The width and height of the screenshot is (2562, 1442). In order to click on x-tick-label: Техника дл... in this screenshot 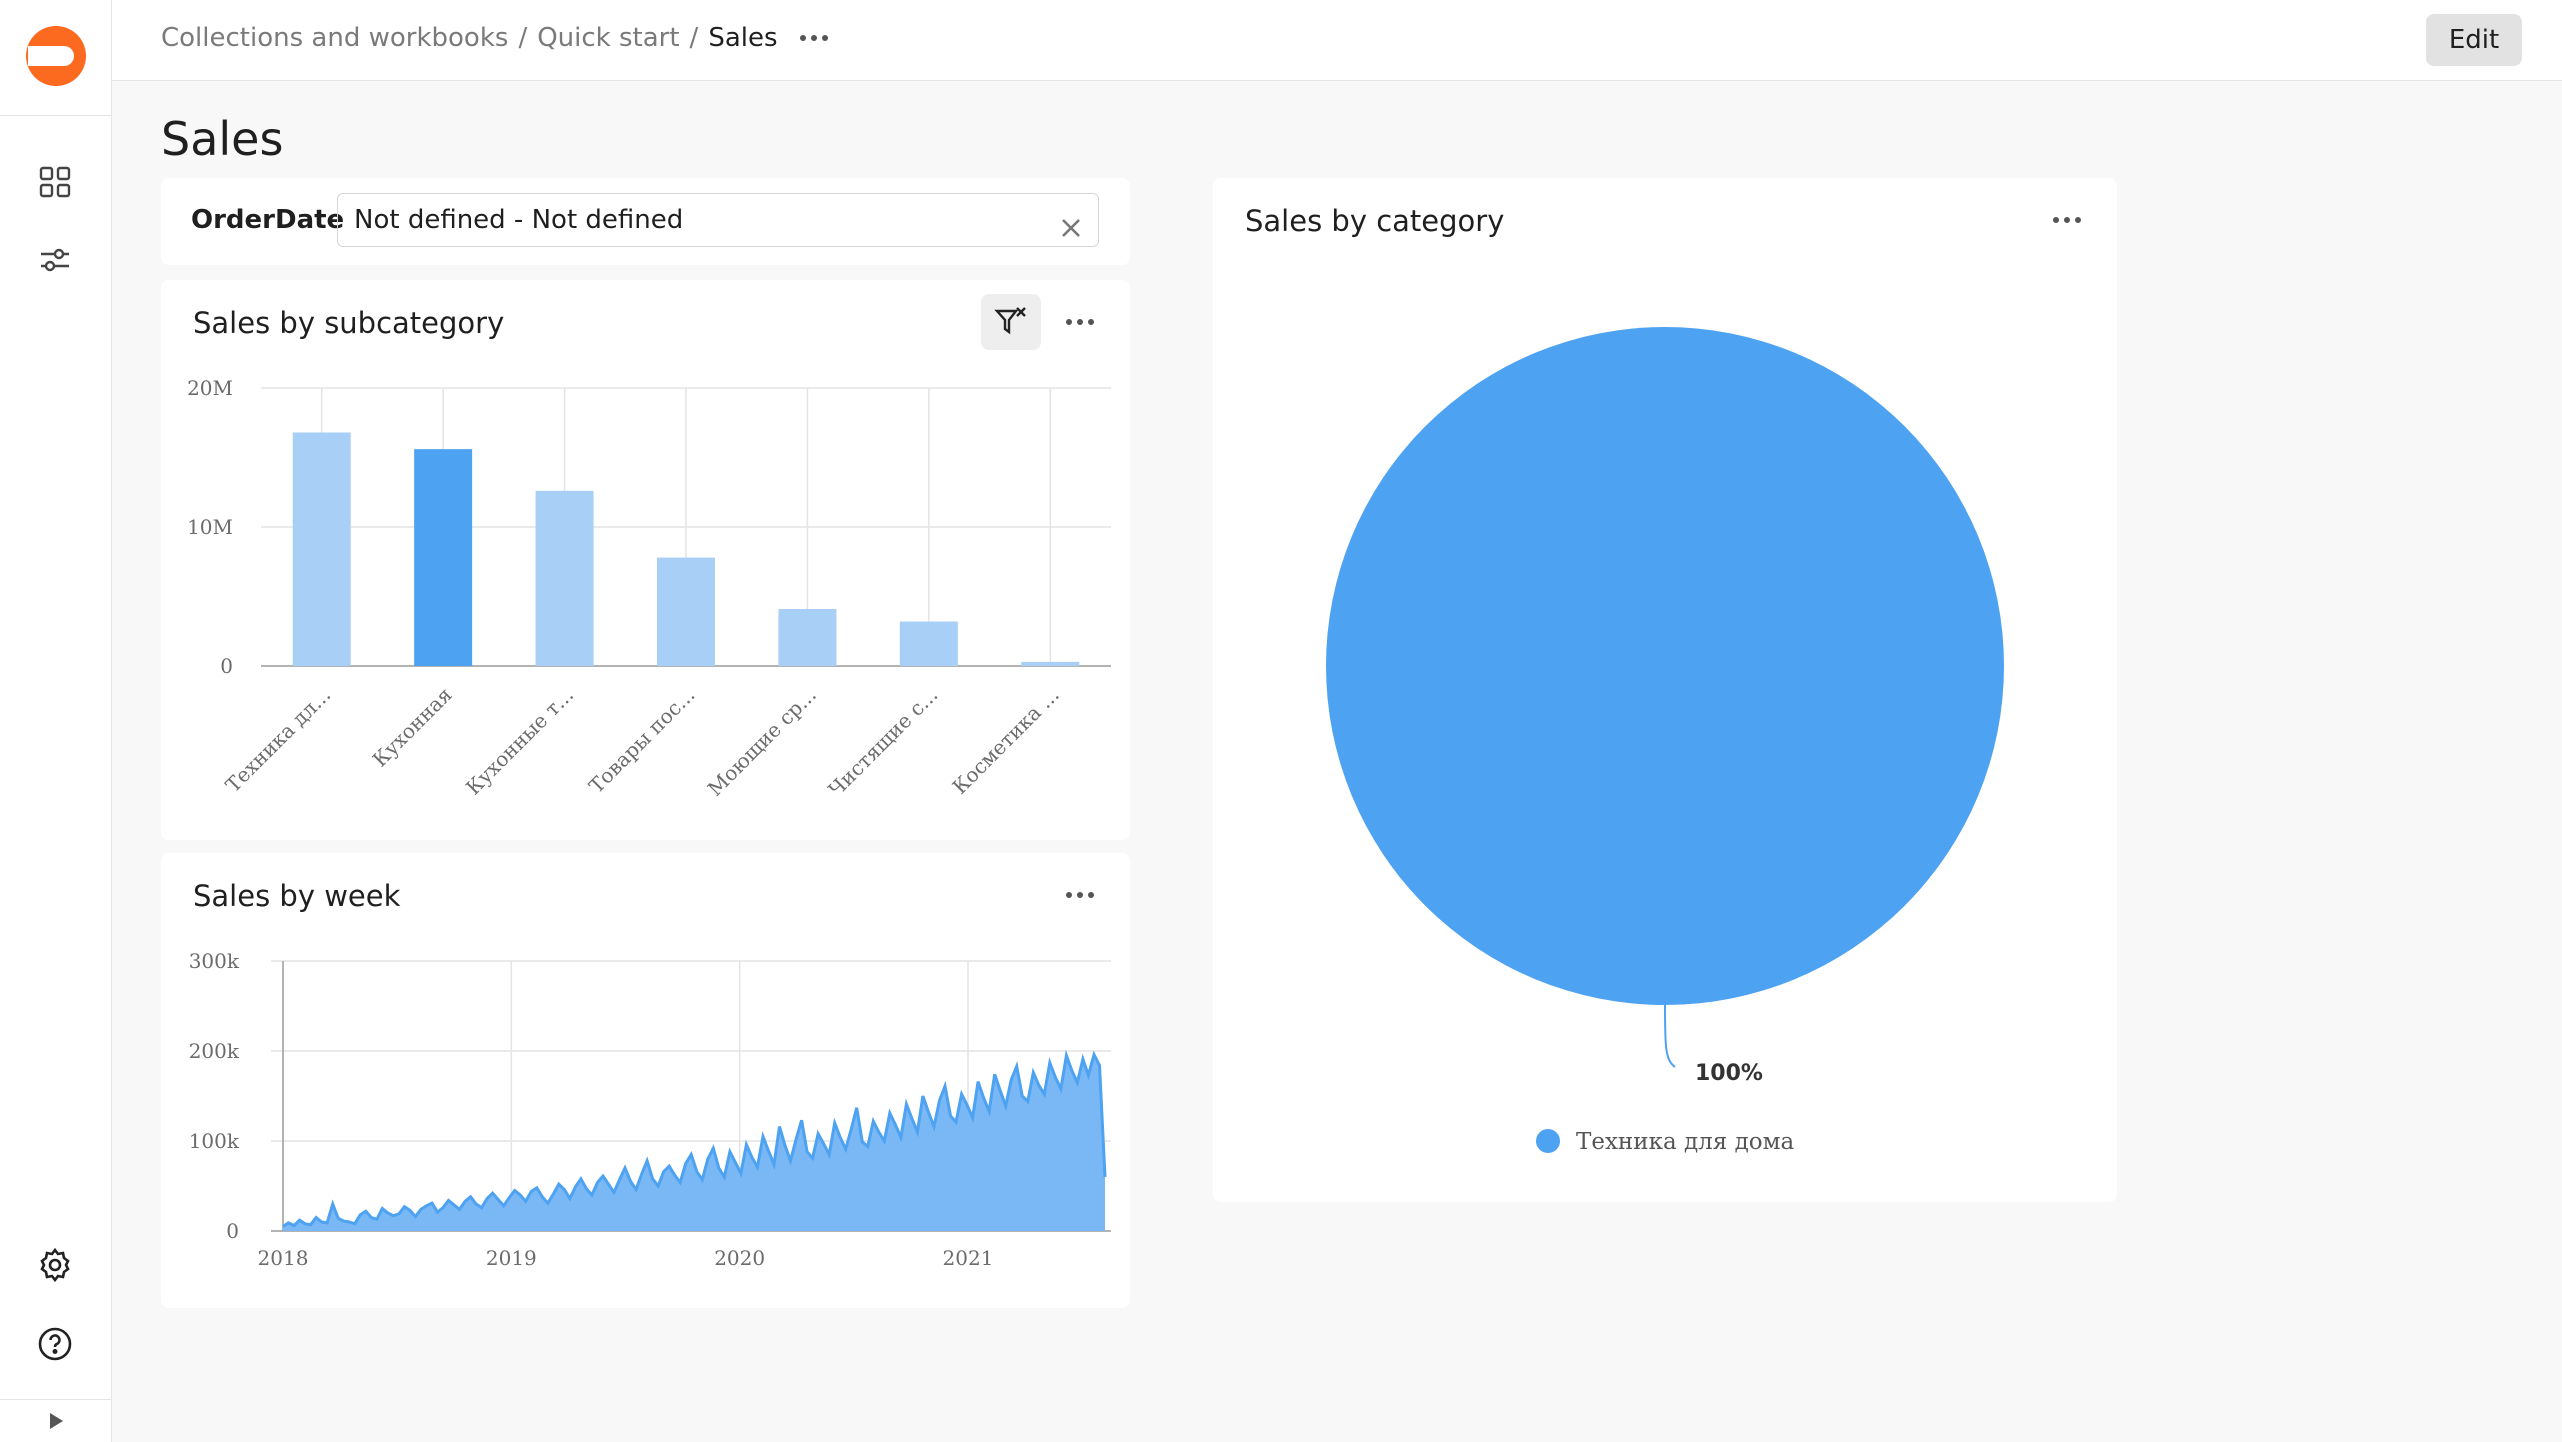, I will do `click(278, 740)`.